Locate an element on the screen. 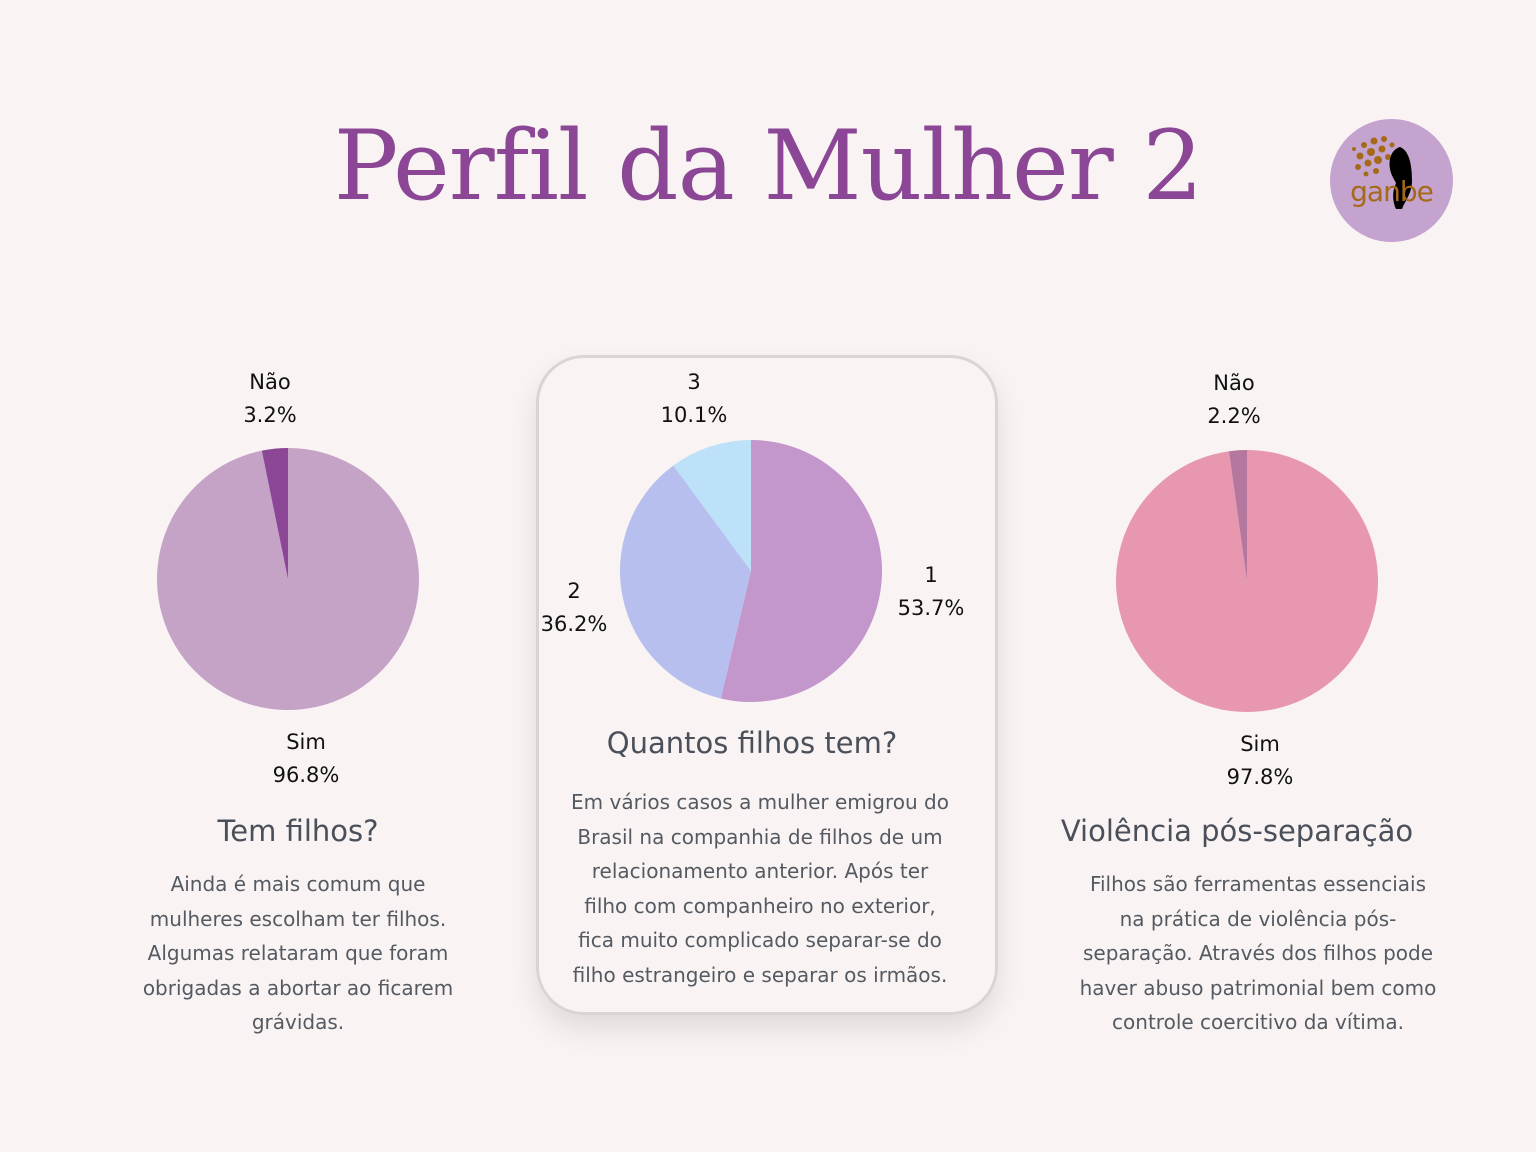  woman-silhouette-icon is located at coordinates (1400, 178).